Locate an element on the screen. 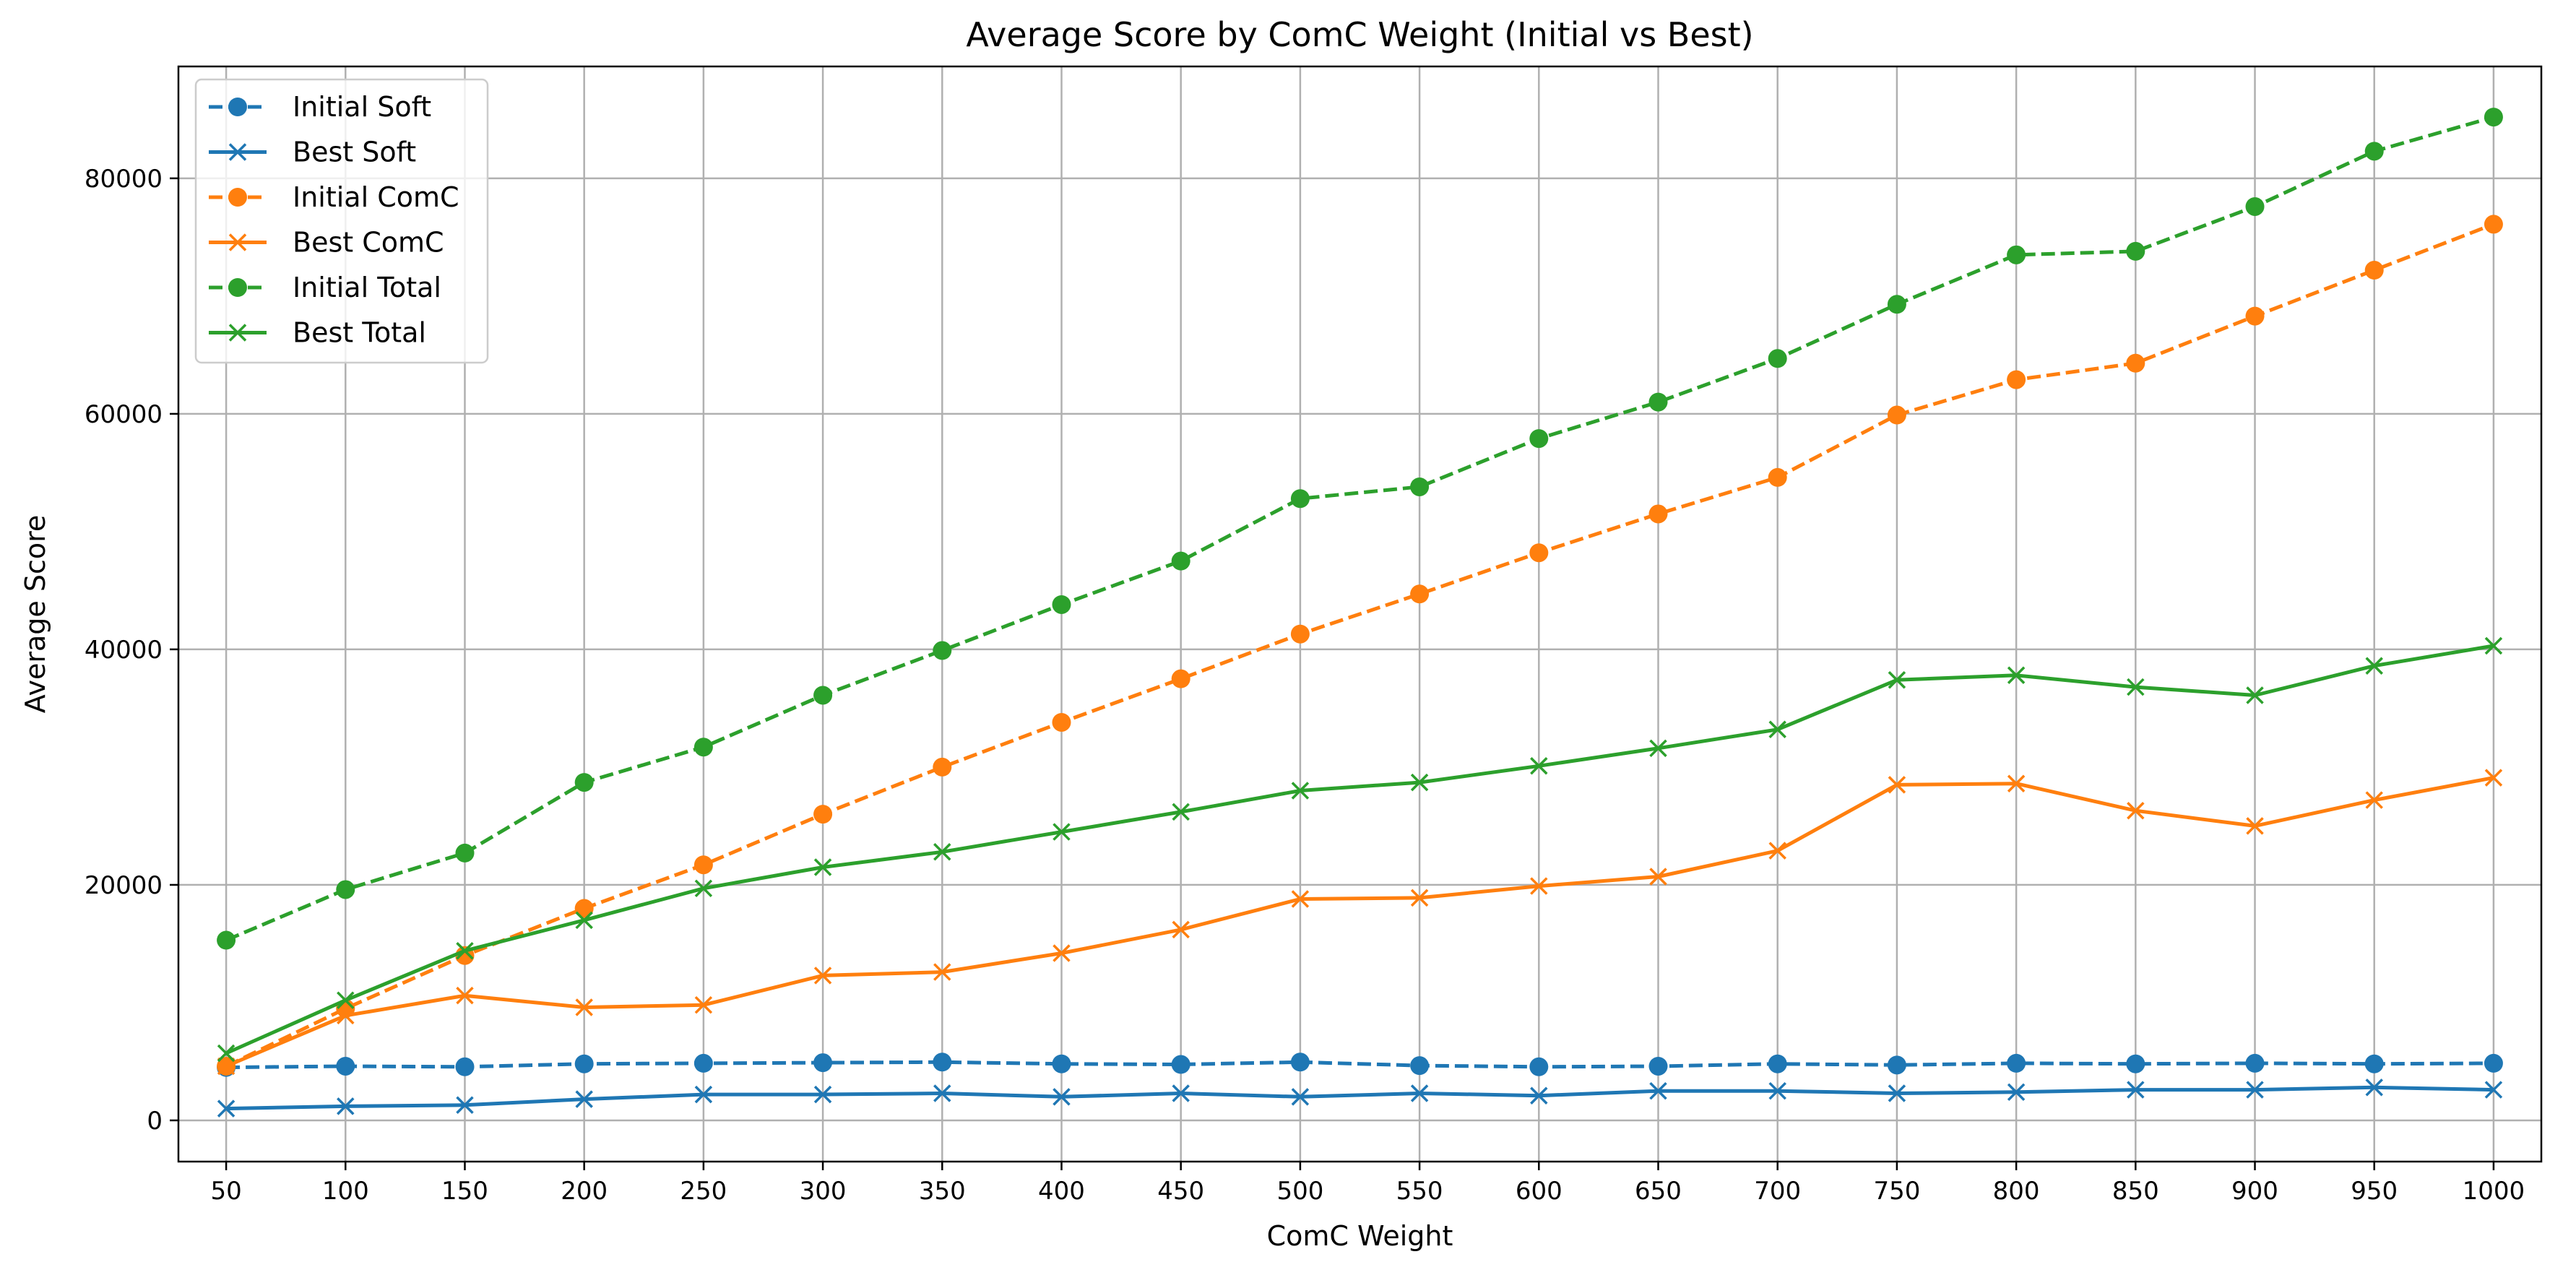 Image resolution: width=2576 pixels, height=1275 pixels. legend-item-best-comc: Best ComC is located at coordinates (326, 243).